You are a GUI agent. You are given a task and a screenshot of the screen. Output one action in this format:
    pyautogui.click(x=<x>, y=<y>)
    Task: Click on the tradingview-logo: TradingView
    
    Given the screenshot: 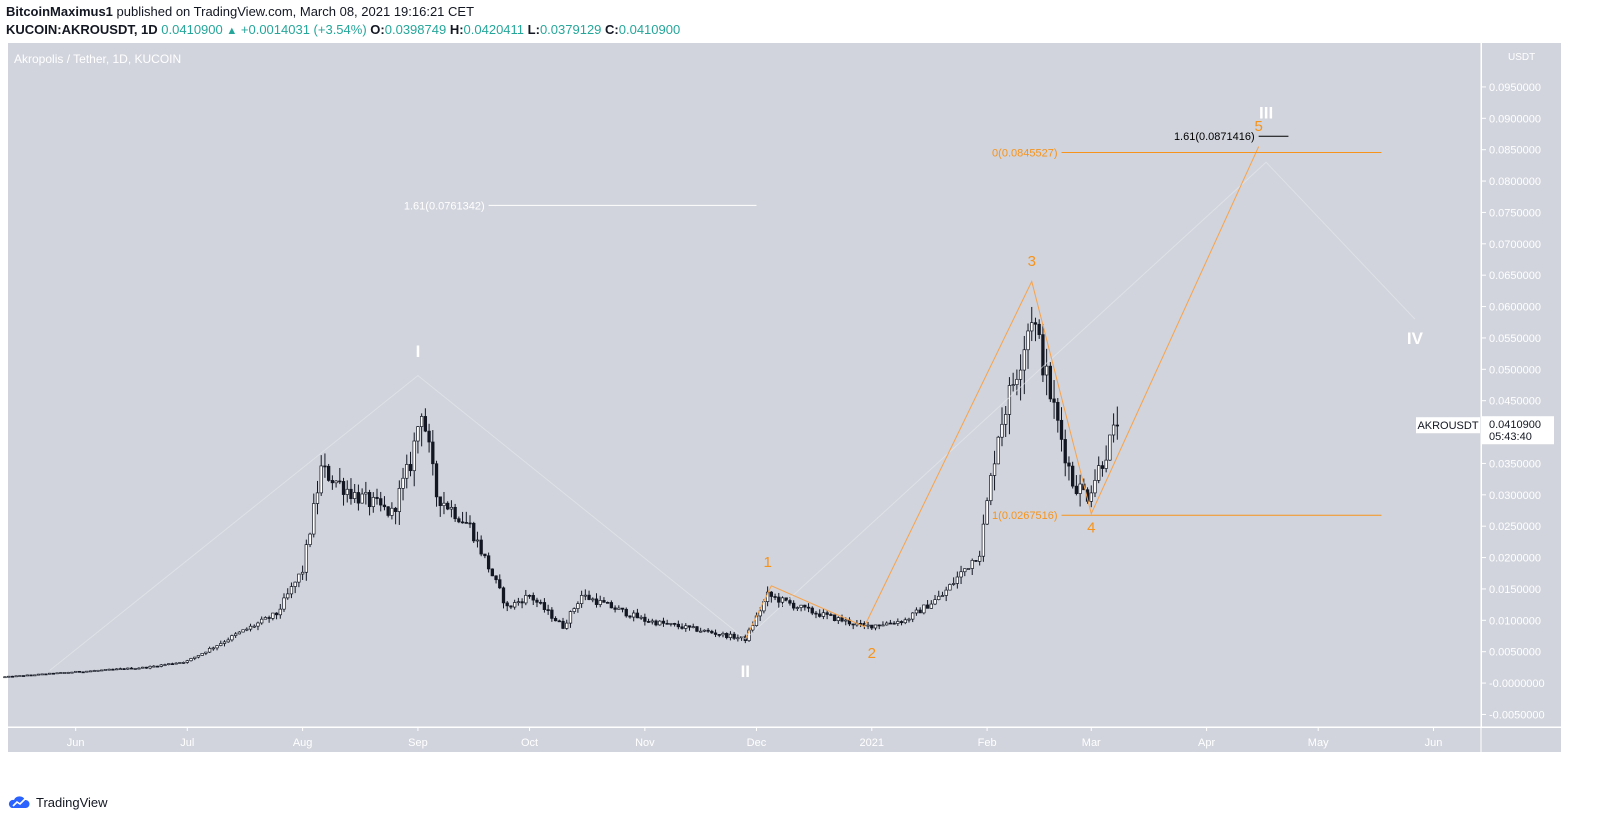 What is the action you would take?
    pyautogui.click(x=58, y=802)
    